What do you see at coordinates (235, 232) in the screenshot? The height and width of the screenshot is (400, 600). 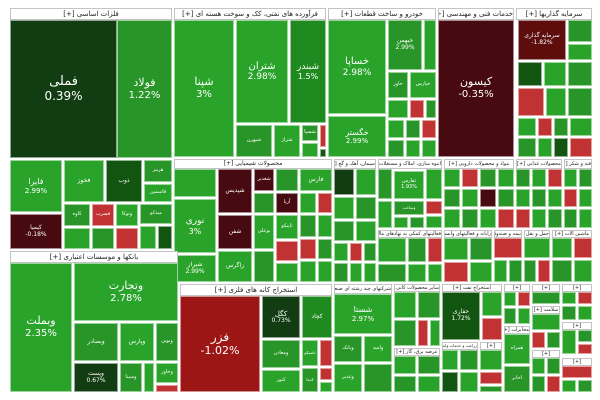 I see `stock-tile-شفن: شفن` at bounding box center [235, 232].